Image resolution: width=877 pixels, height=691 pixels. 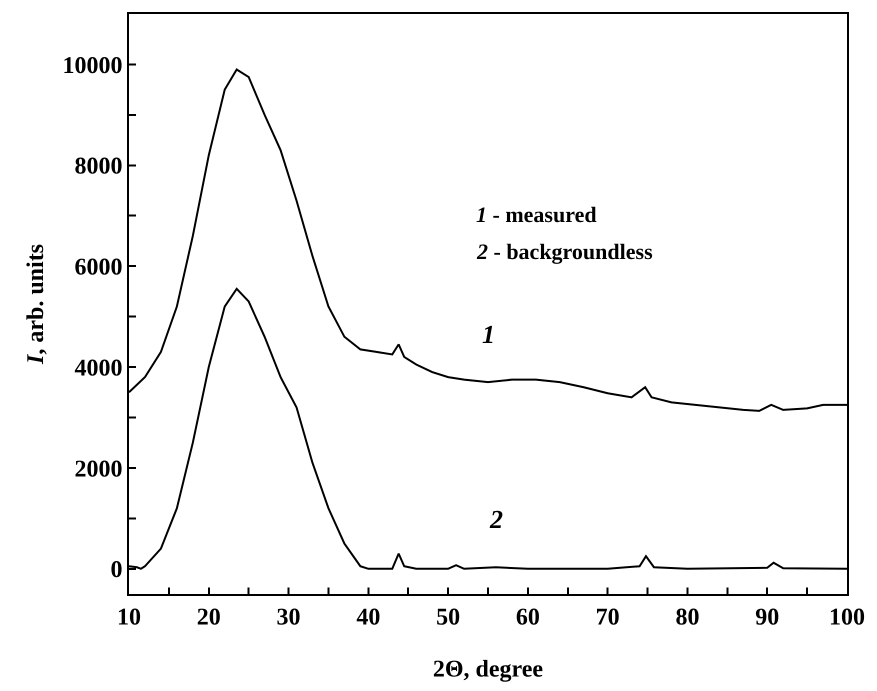 I want to click on y-tick-label: 2000, so click(x=98, y=469).